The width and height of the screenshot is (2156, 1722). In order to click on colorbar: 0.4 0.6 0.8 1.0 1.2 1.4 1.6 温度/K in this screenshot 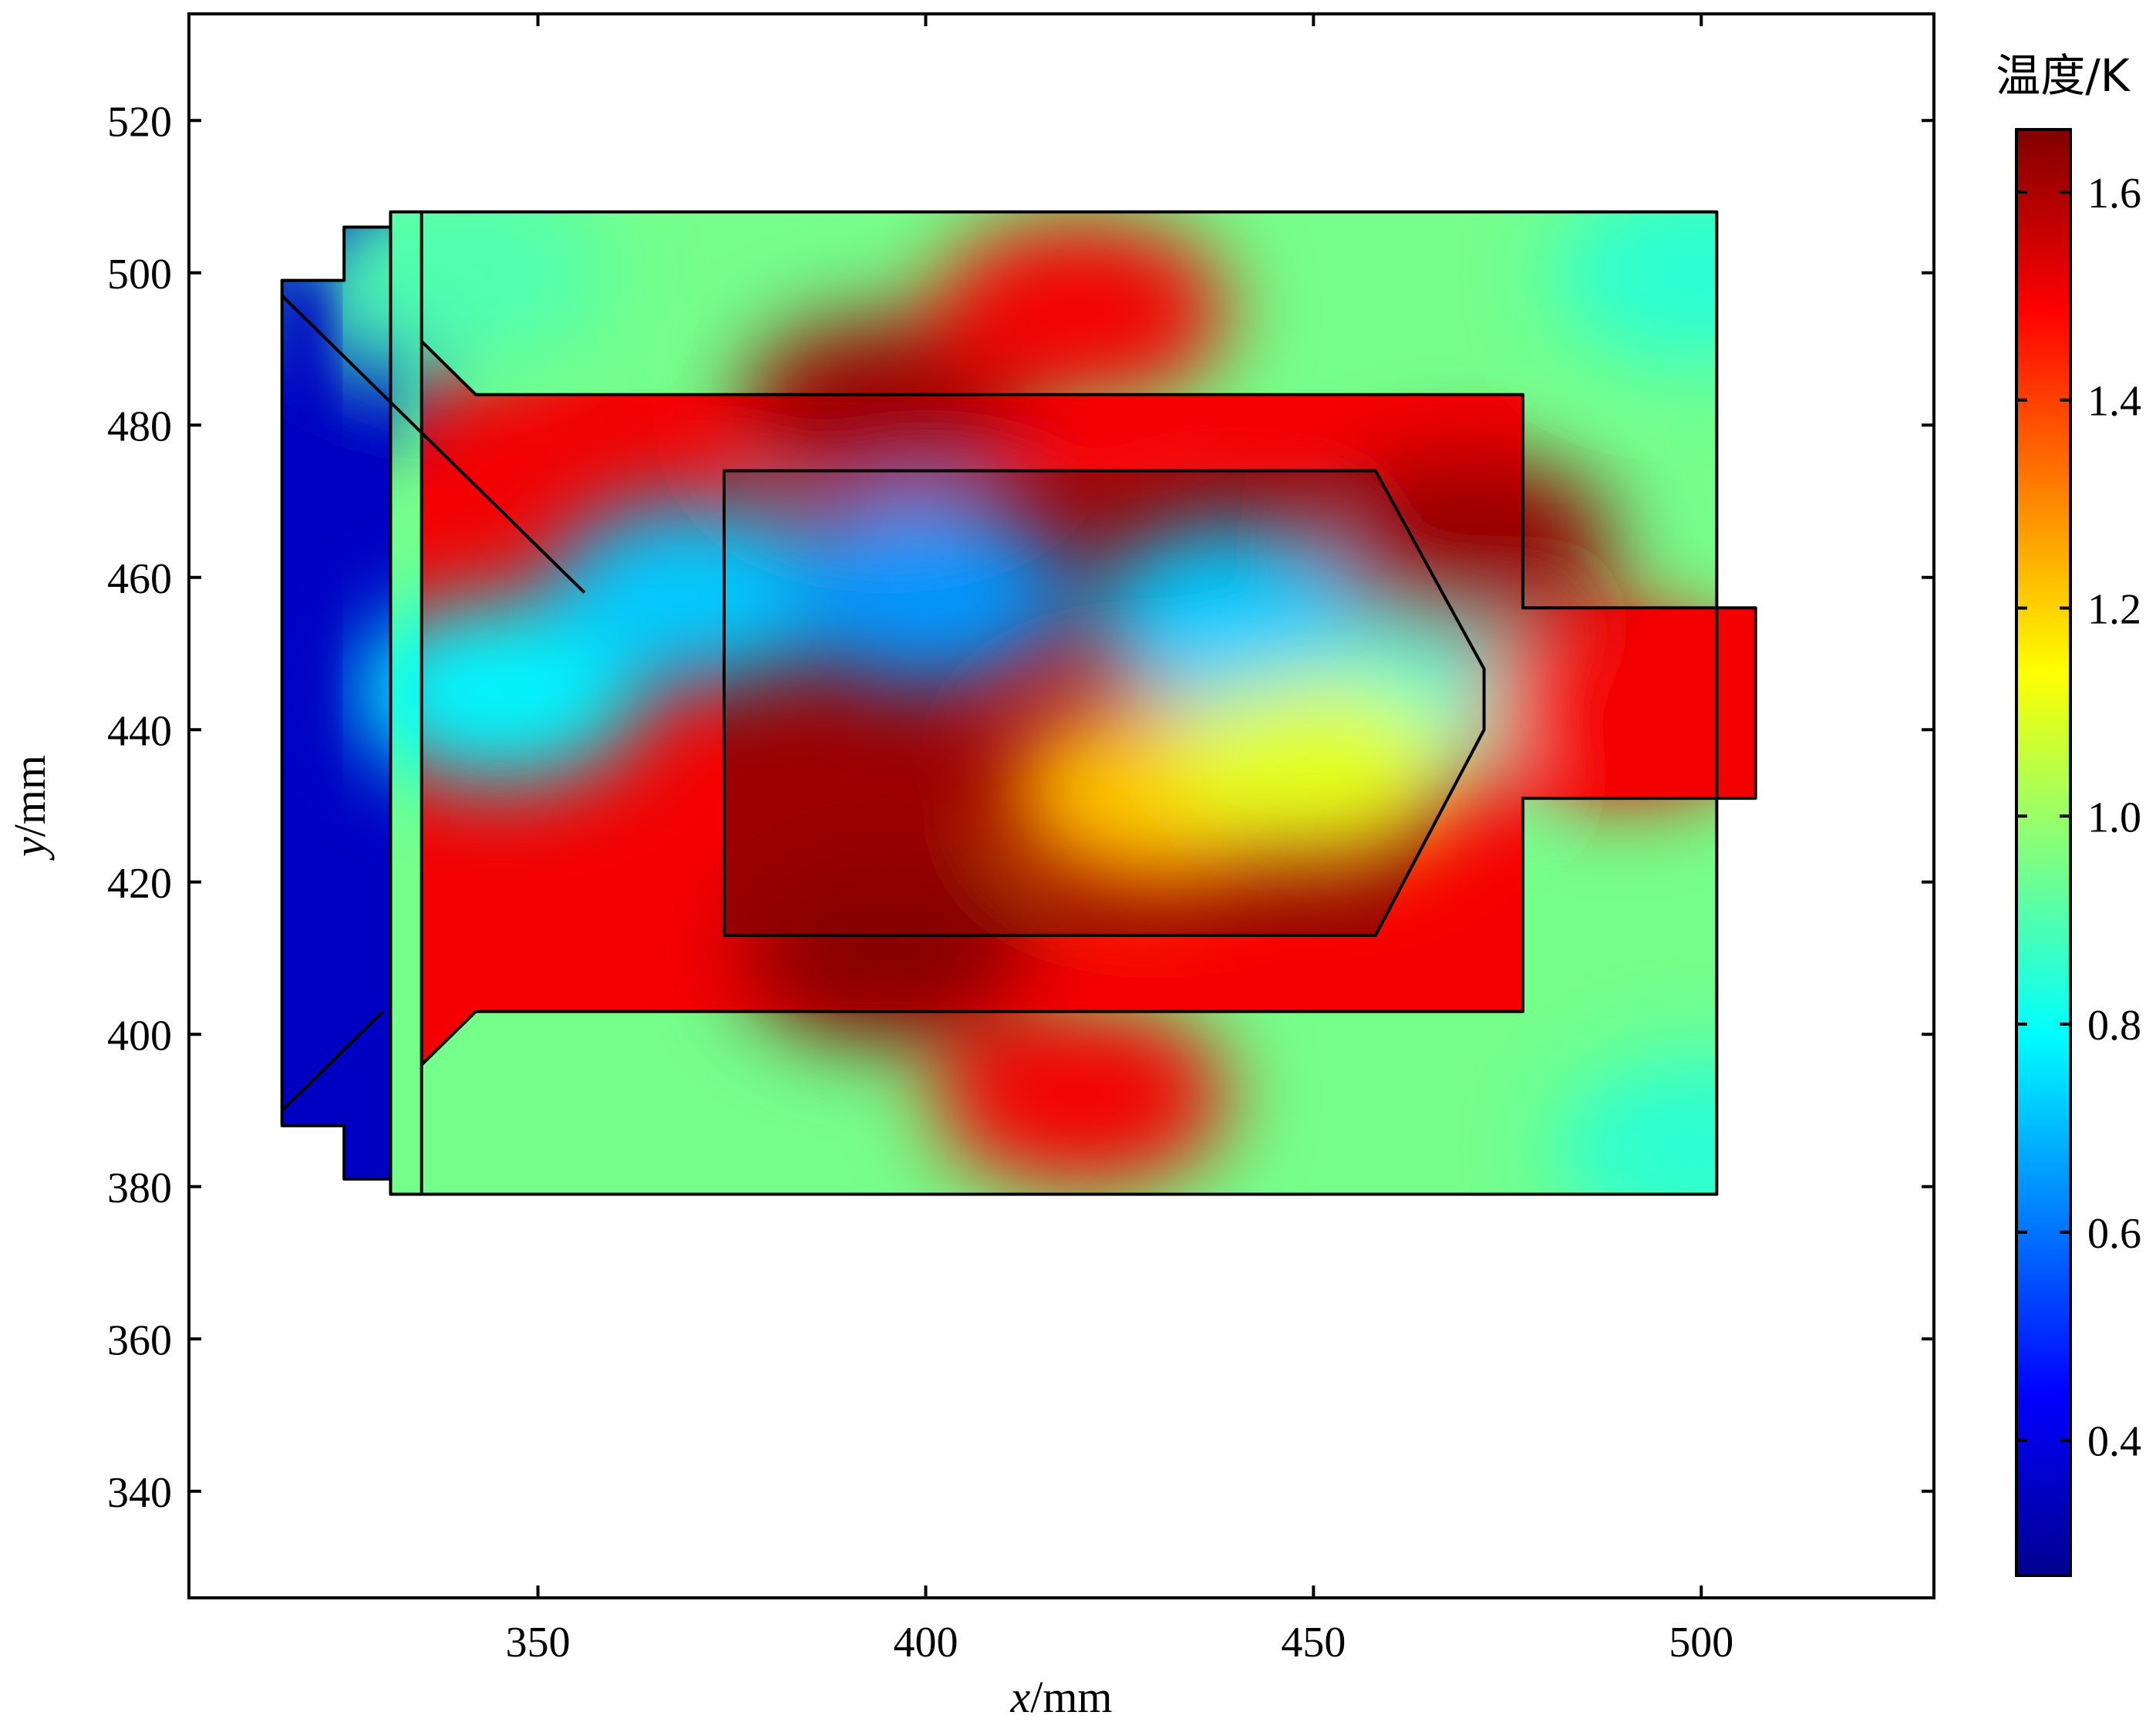, I will do `click(2069, 813)`.